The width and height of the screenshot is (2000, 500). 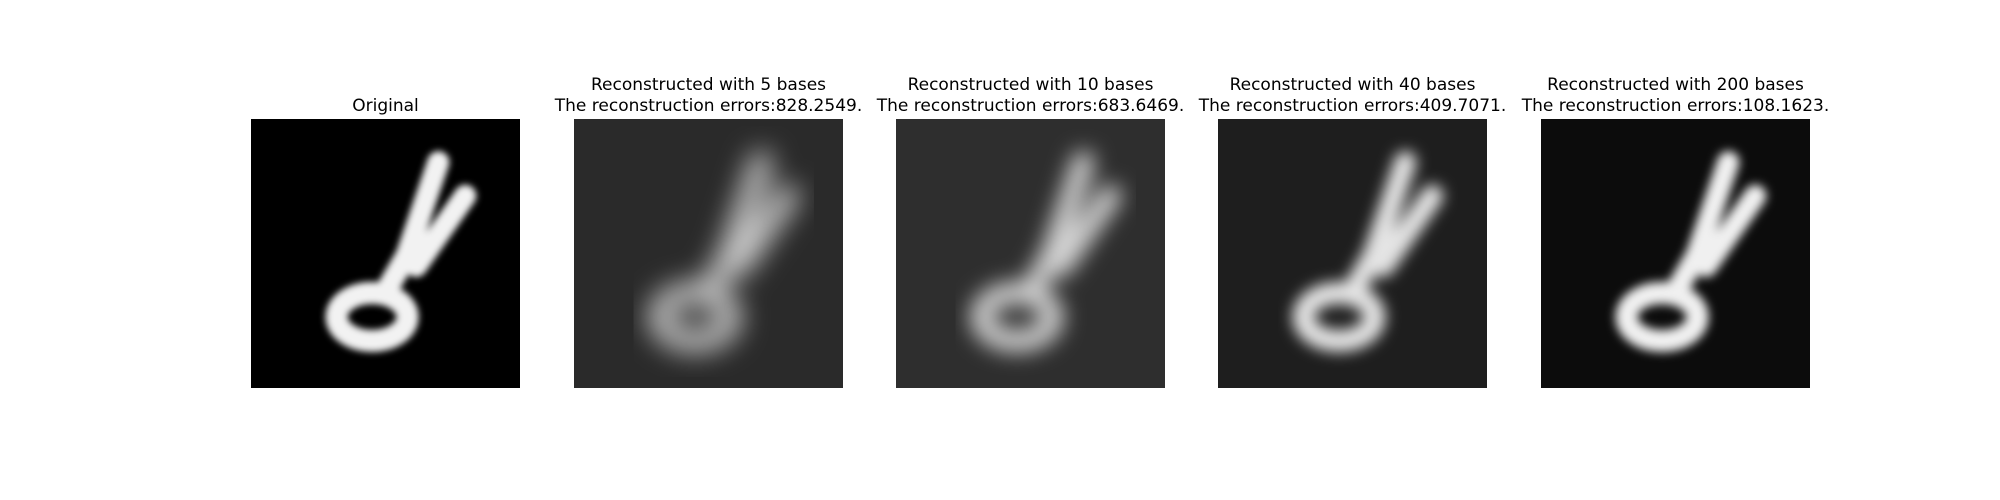 I want to click on panel-title: Reconstructed with 40 bases, so click(x=1353, y=85).